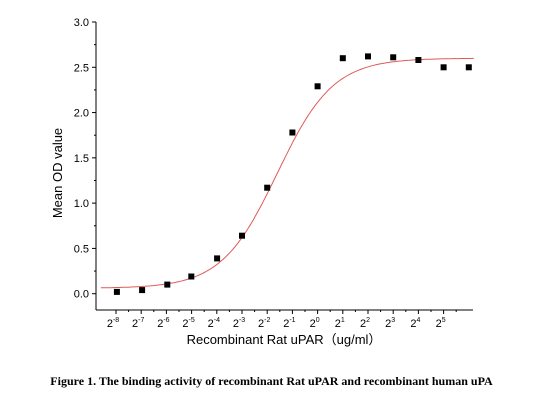 This screenshot has width=543, height=402. What do you see at coordinates (163, 323) in the screenshot?
I see `x-tick-label: 2-6` at bounding box center [163, 323].